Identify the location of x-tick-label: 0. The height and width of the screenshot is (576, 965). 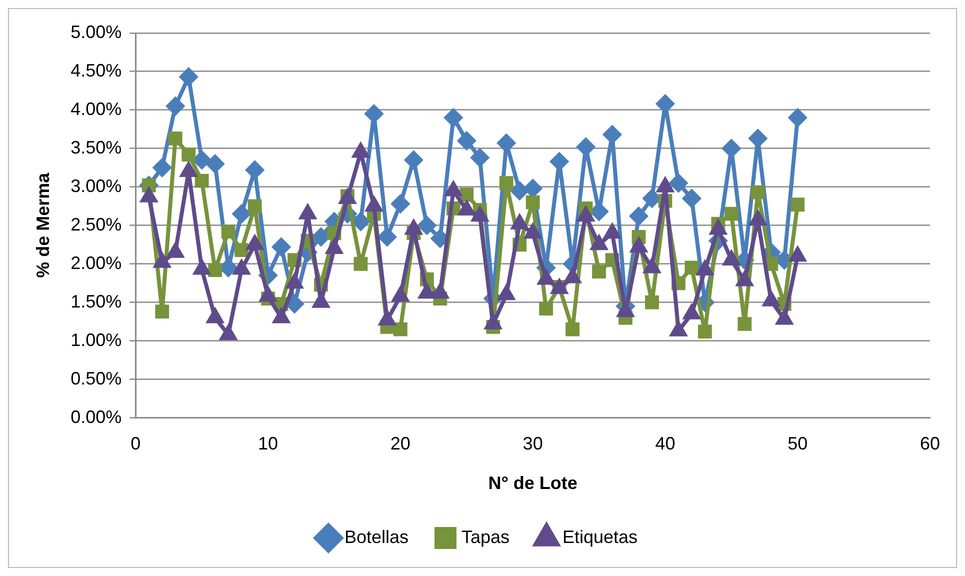
(135, 444).